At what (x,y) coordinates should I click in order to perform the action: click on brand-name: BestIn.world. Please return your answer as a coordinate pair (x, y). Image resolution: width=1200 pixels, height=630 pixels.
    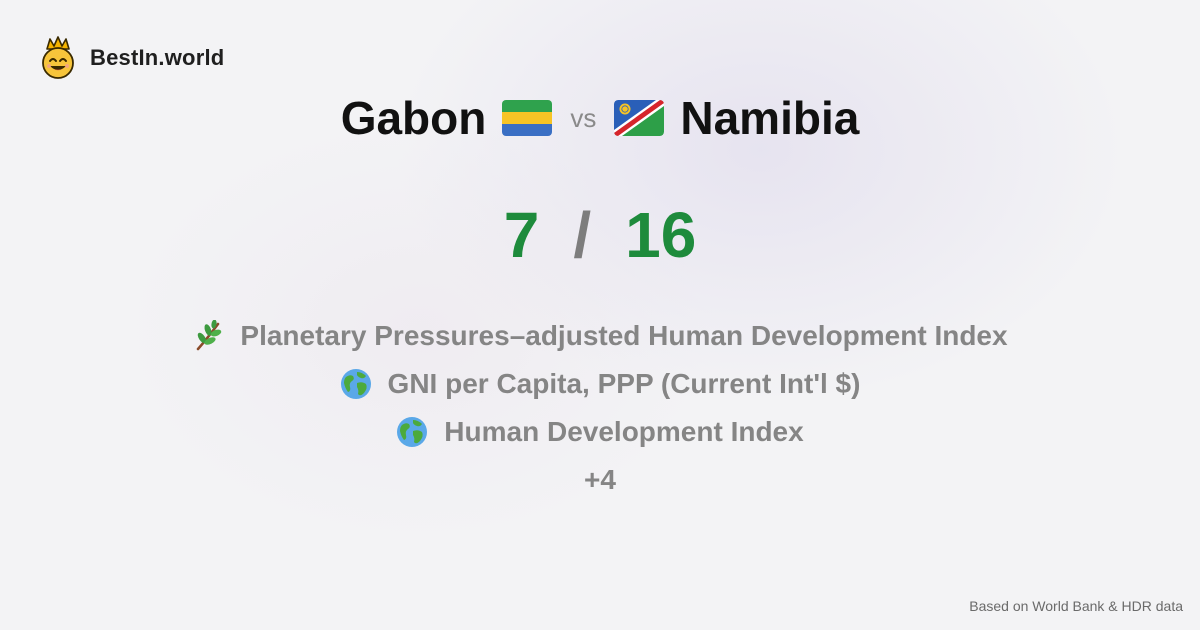
    Looking at the image, I should click on (157, 57).